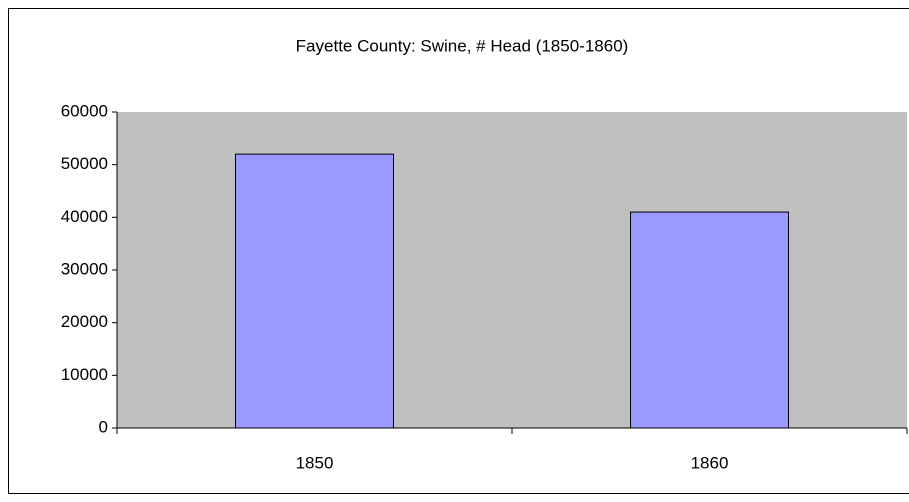 This screenshot has height=502, width=909. Describe the element at coordinates (84, 216) in the screenshot. I see `y-tick-label: 40000` at that location.